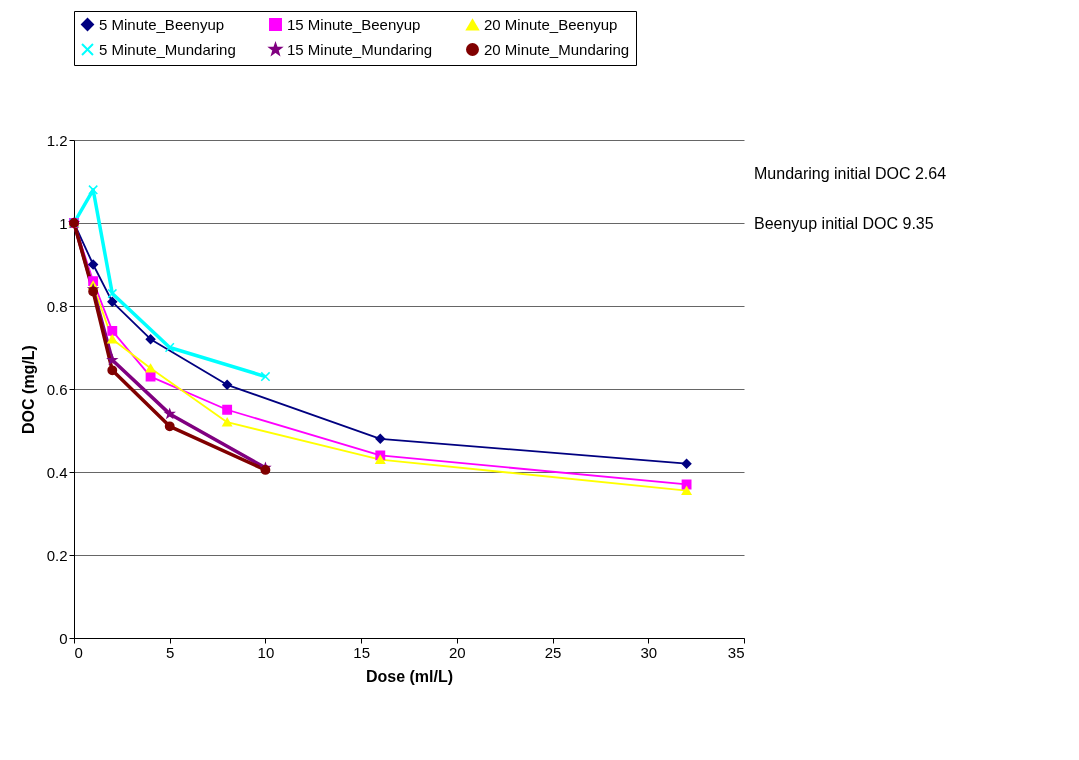 The height and width of the screenshot is (760, 1079). I want to click on text: Mundaring initial DOC 2.64, so click(850, 173).